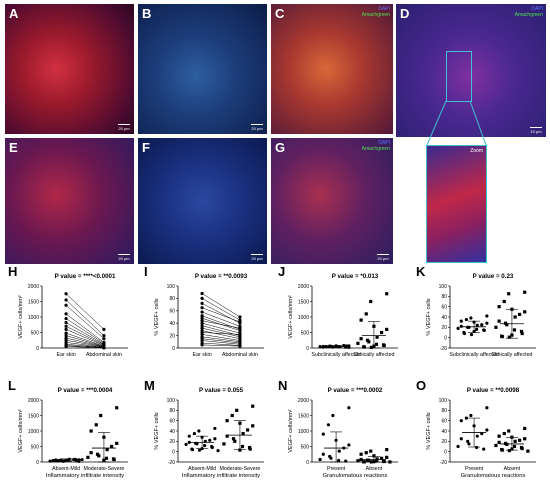 Image resolution: width=550 pixels, height=498 pixels. Describe the element at coordinates (511, 355) in the screenshot. I see `x-tick-label: Clinically affected` at that location.